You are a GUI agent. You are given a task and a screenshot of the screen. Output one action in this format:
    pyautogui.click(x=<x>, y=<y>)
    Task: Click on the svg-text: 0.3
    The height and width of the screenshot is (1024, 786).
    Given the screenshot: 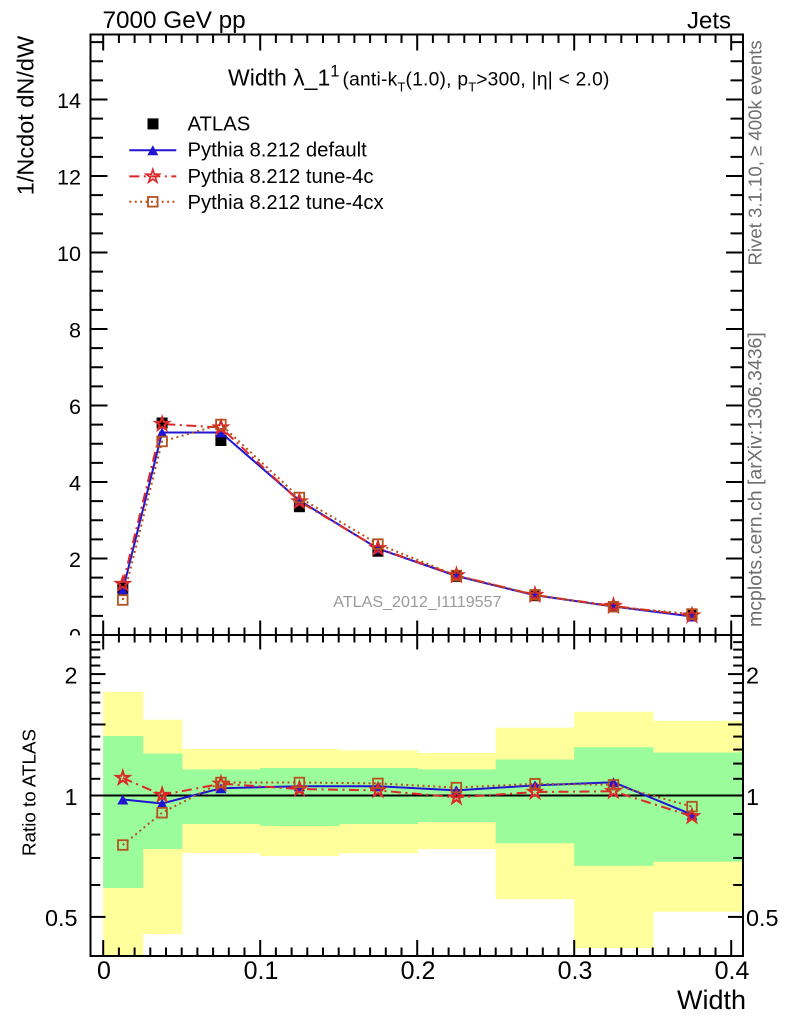 What is the action you would take?
    pyautogui.click(x=575, y=971)
    